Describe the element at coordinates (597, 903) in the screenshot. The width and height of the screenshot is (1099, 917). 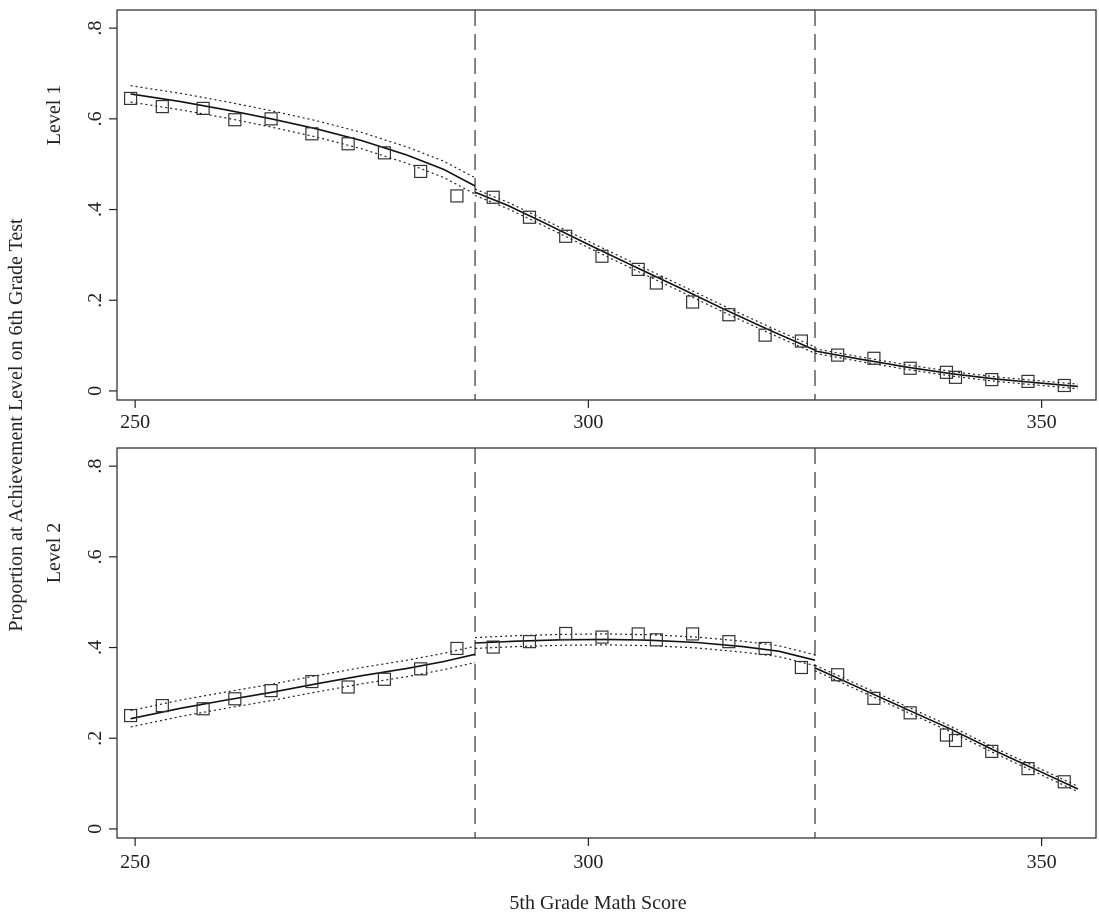
I see `x-axis-title: 5th Grade Math Score` at that location.